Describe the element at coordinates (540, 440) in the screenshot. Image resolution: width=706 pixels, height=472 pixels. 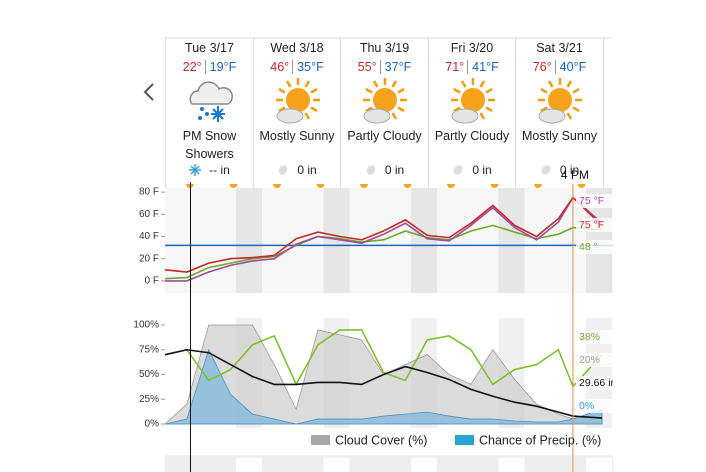
I see `legend-label: Chance of Precip. (%)` at that location.